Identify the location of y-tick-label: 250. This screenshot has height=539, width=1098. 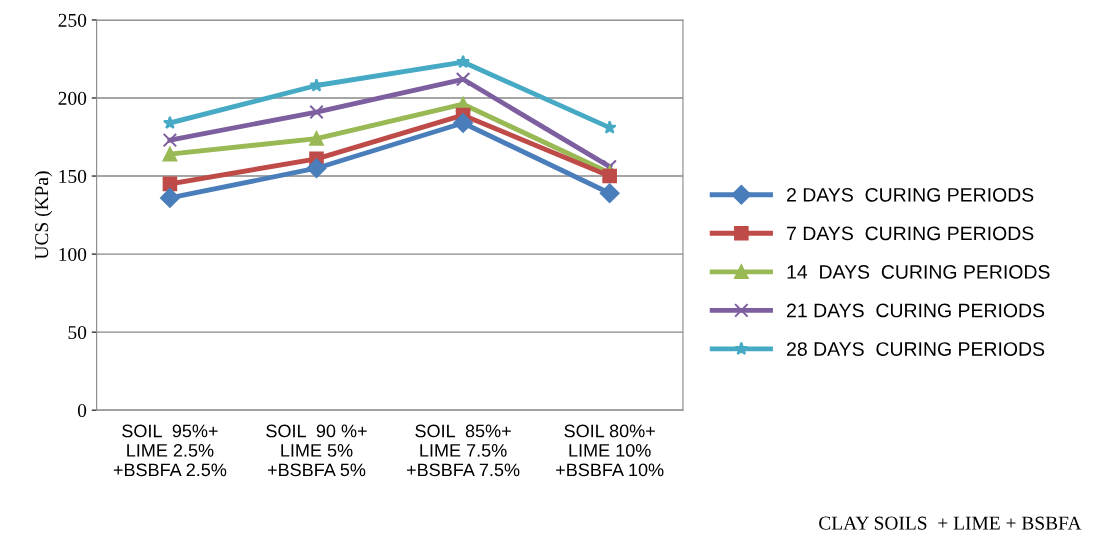
(72, 20).